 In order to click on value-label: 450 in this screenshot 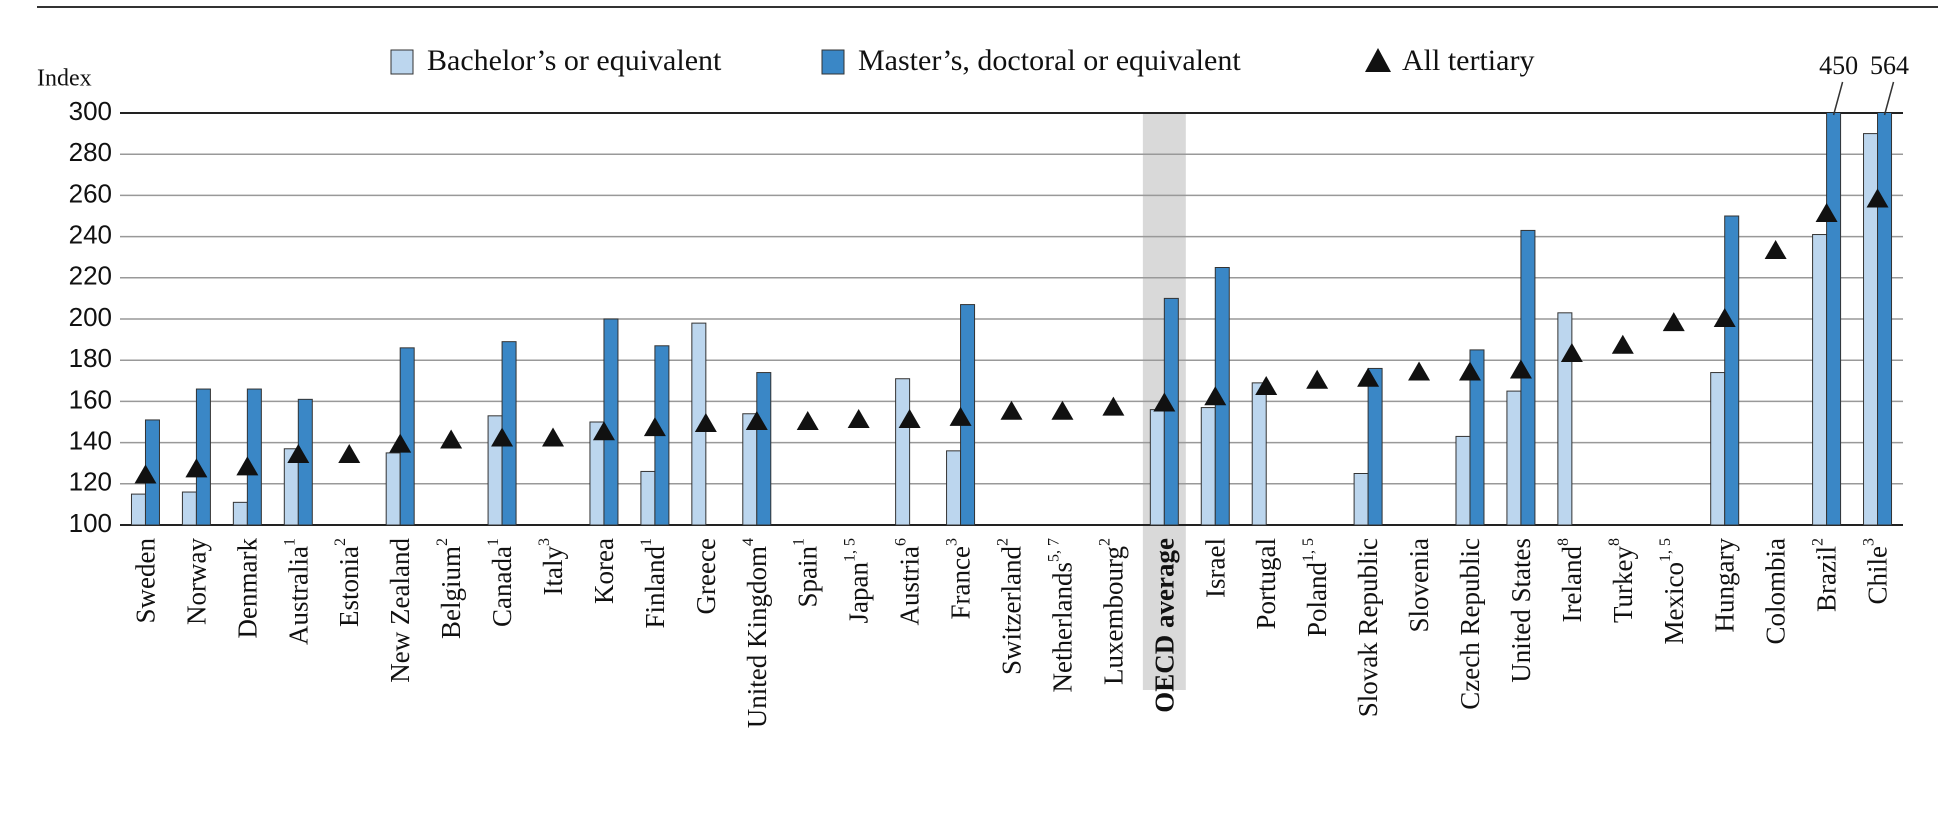, I will do `click(1838, 65)`.